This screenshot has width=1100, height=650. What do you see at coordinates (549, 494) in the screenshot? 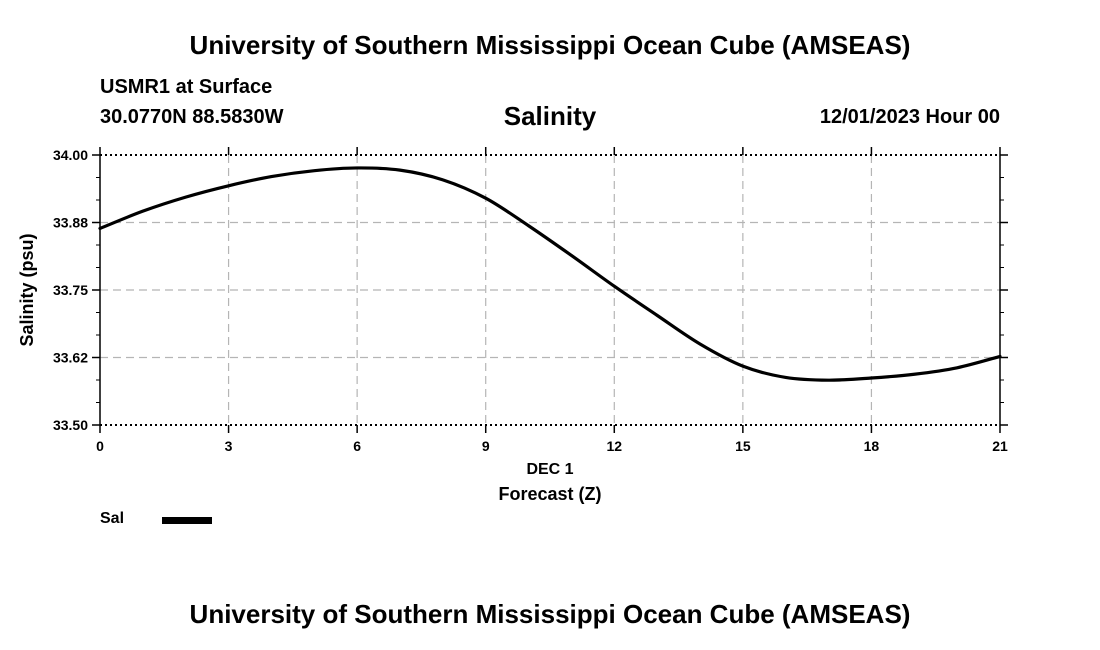
I see `x-axis-label: Forecast (Z)` at bounding box center [549, 494].